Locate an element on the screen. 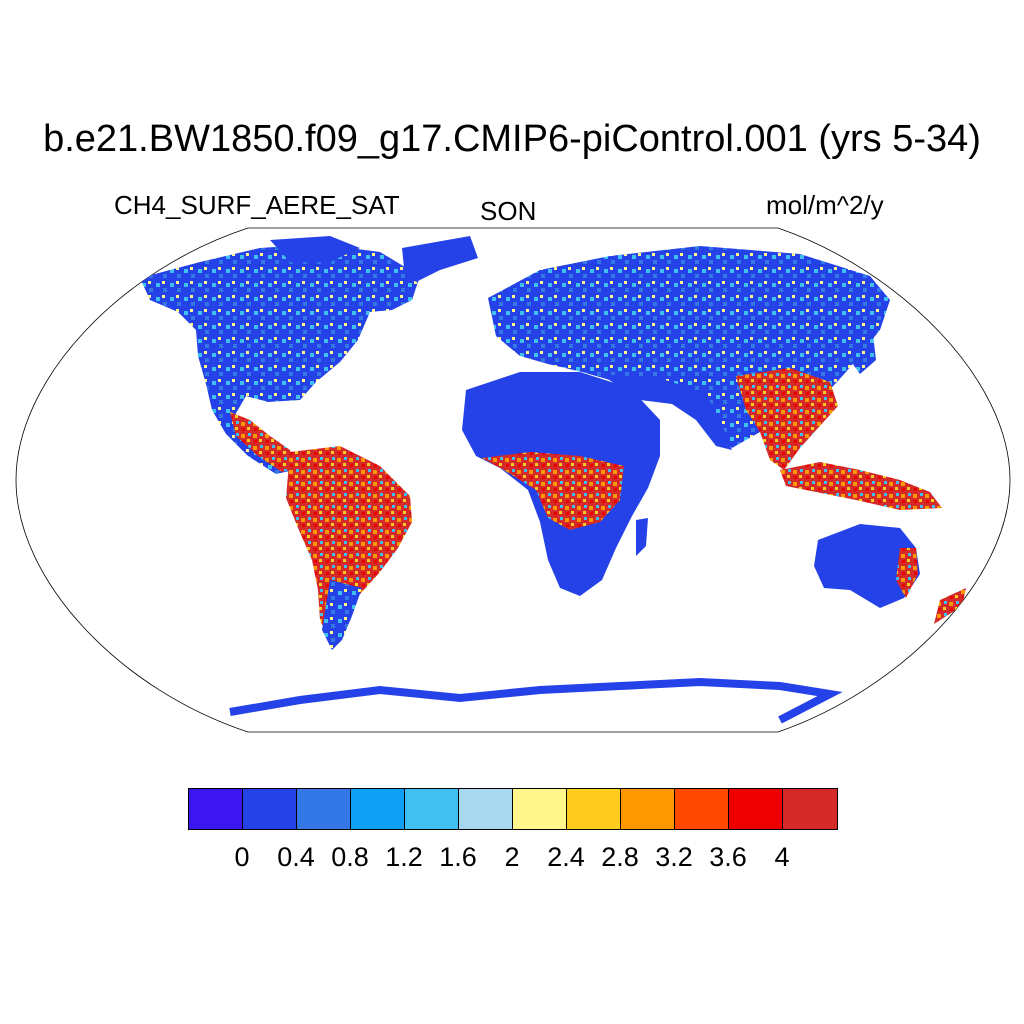  colorbar-labels: 0 0.4 0.8 1.2 1.6 2 2.4 2.8 3.2 3.6 4 is located at coordinates (512, 857).